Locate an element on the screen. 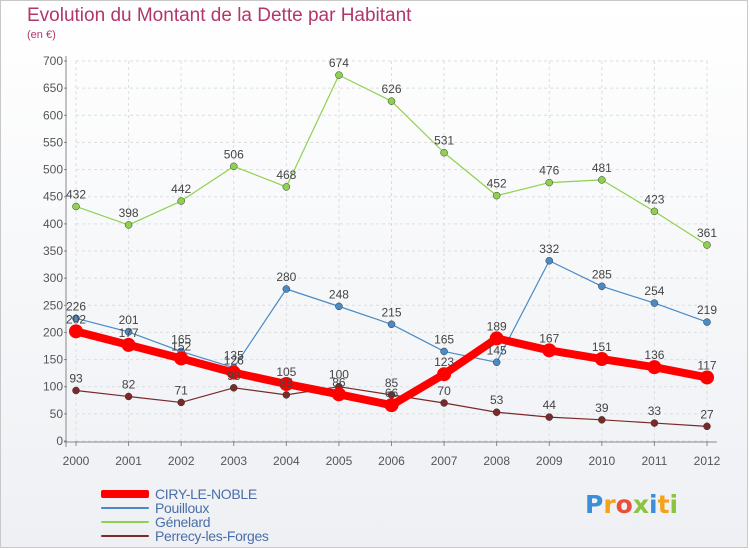 The height and width of the screenshot is (550, 750). data-label-1: 165 is located at coordinates (444, 339).